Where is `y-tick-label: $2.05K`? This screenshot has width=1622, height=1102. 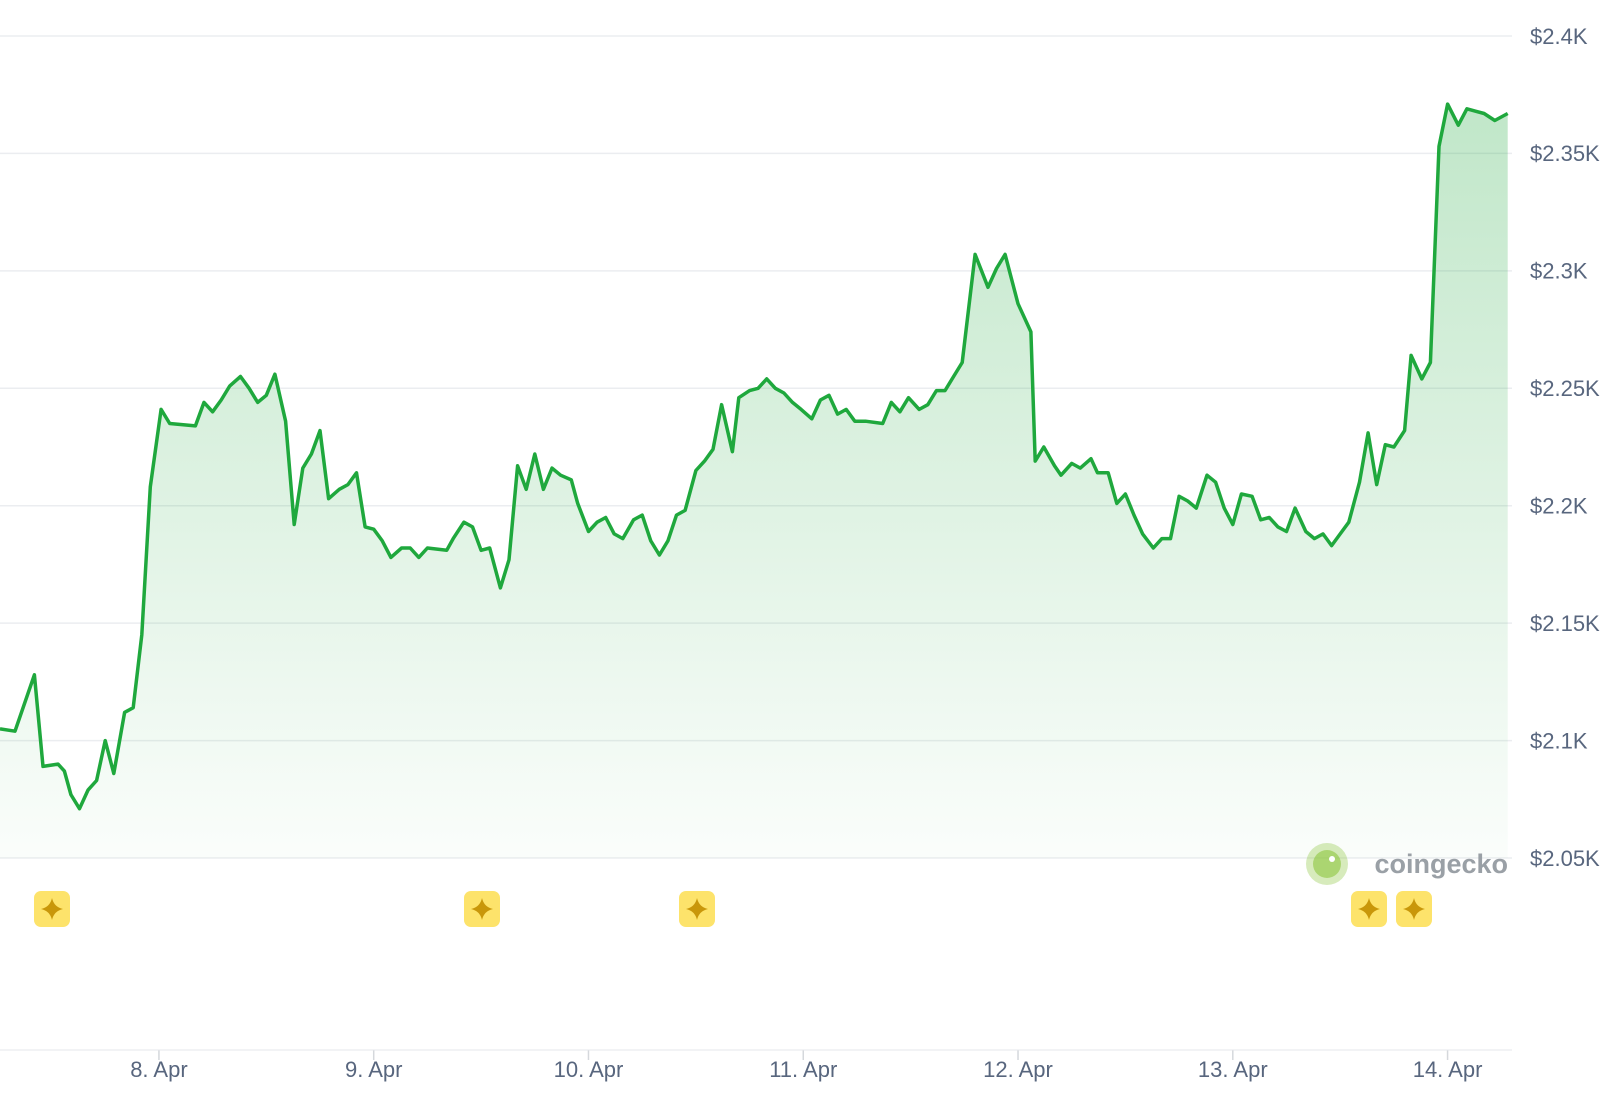
y-tick-label: $2.05K is located at coordinates (1565, 858).